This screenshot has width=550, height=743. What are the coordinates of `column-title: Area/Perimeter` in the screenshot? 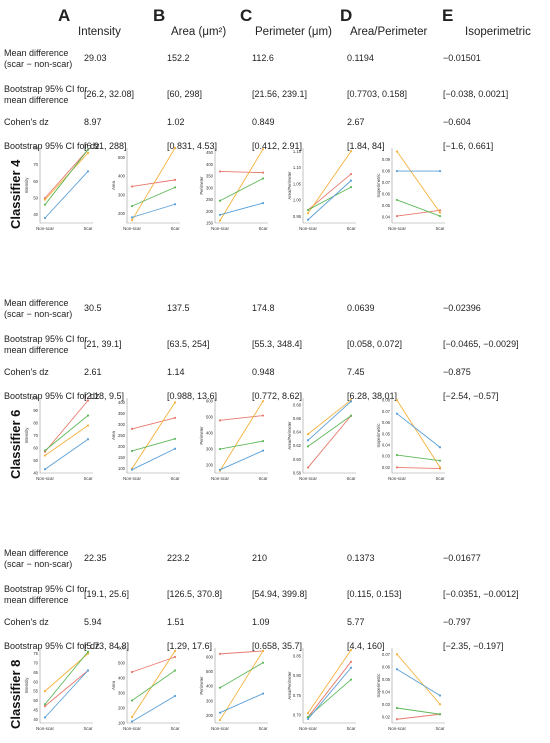 It's located at (389, 32).